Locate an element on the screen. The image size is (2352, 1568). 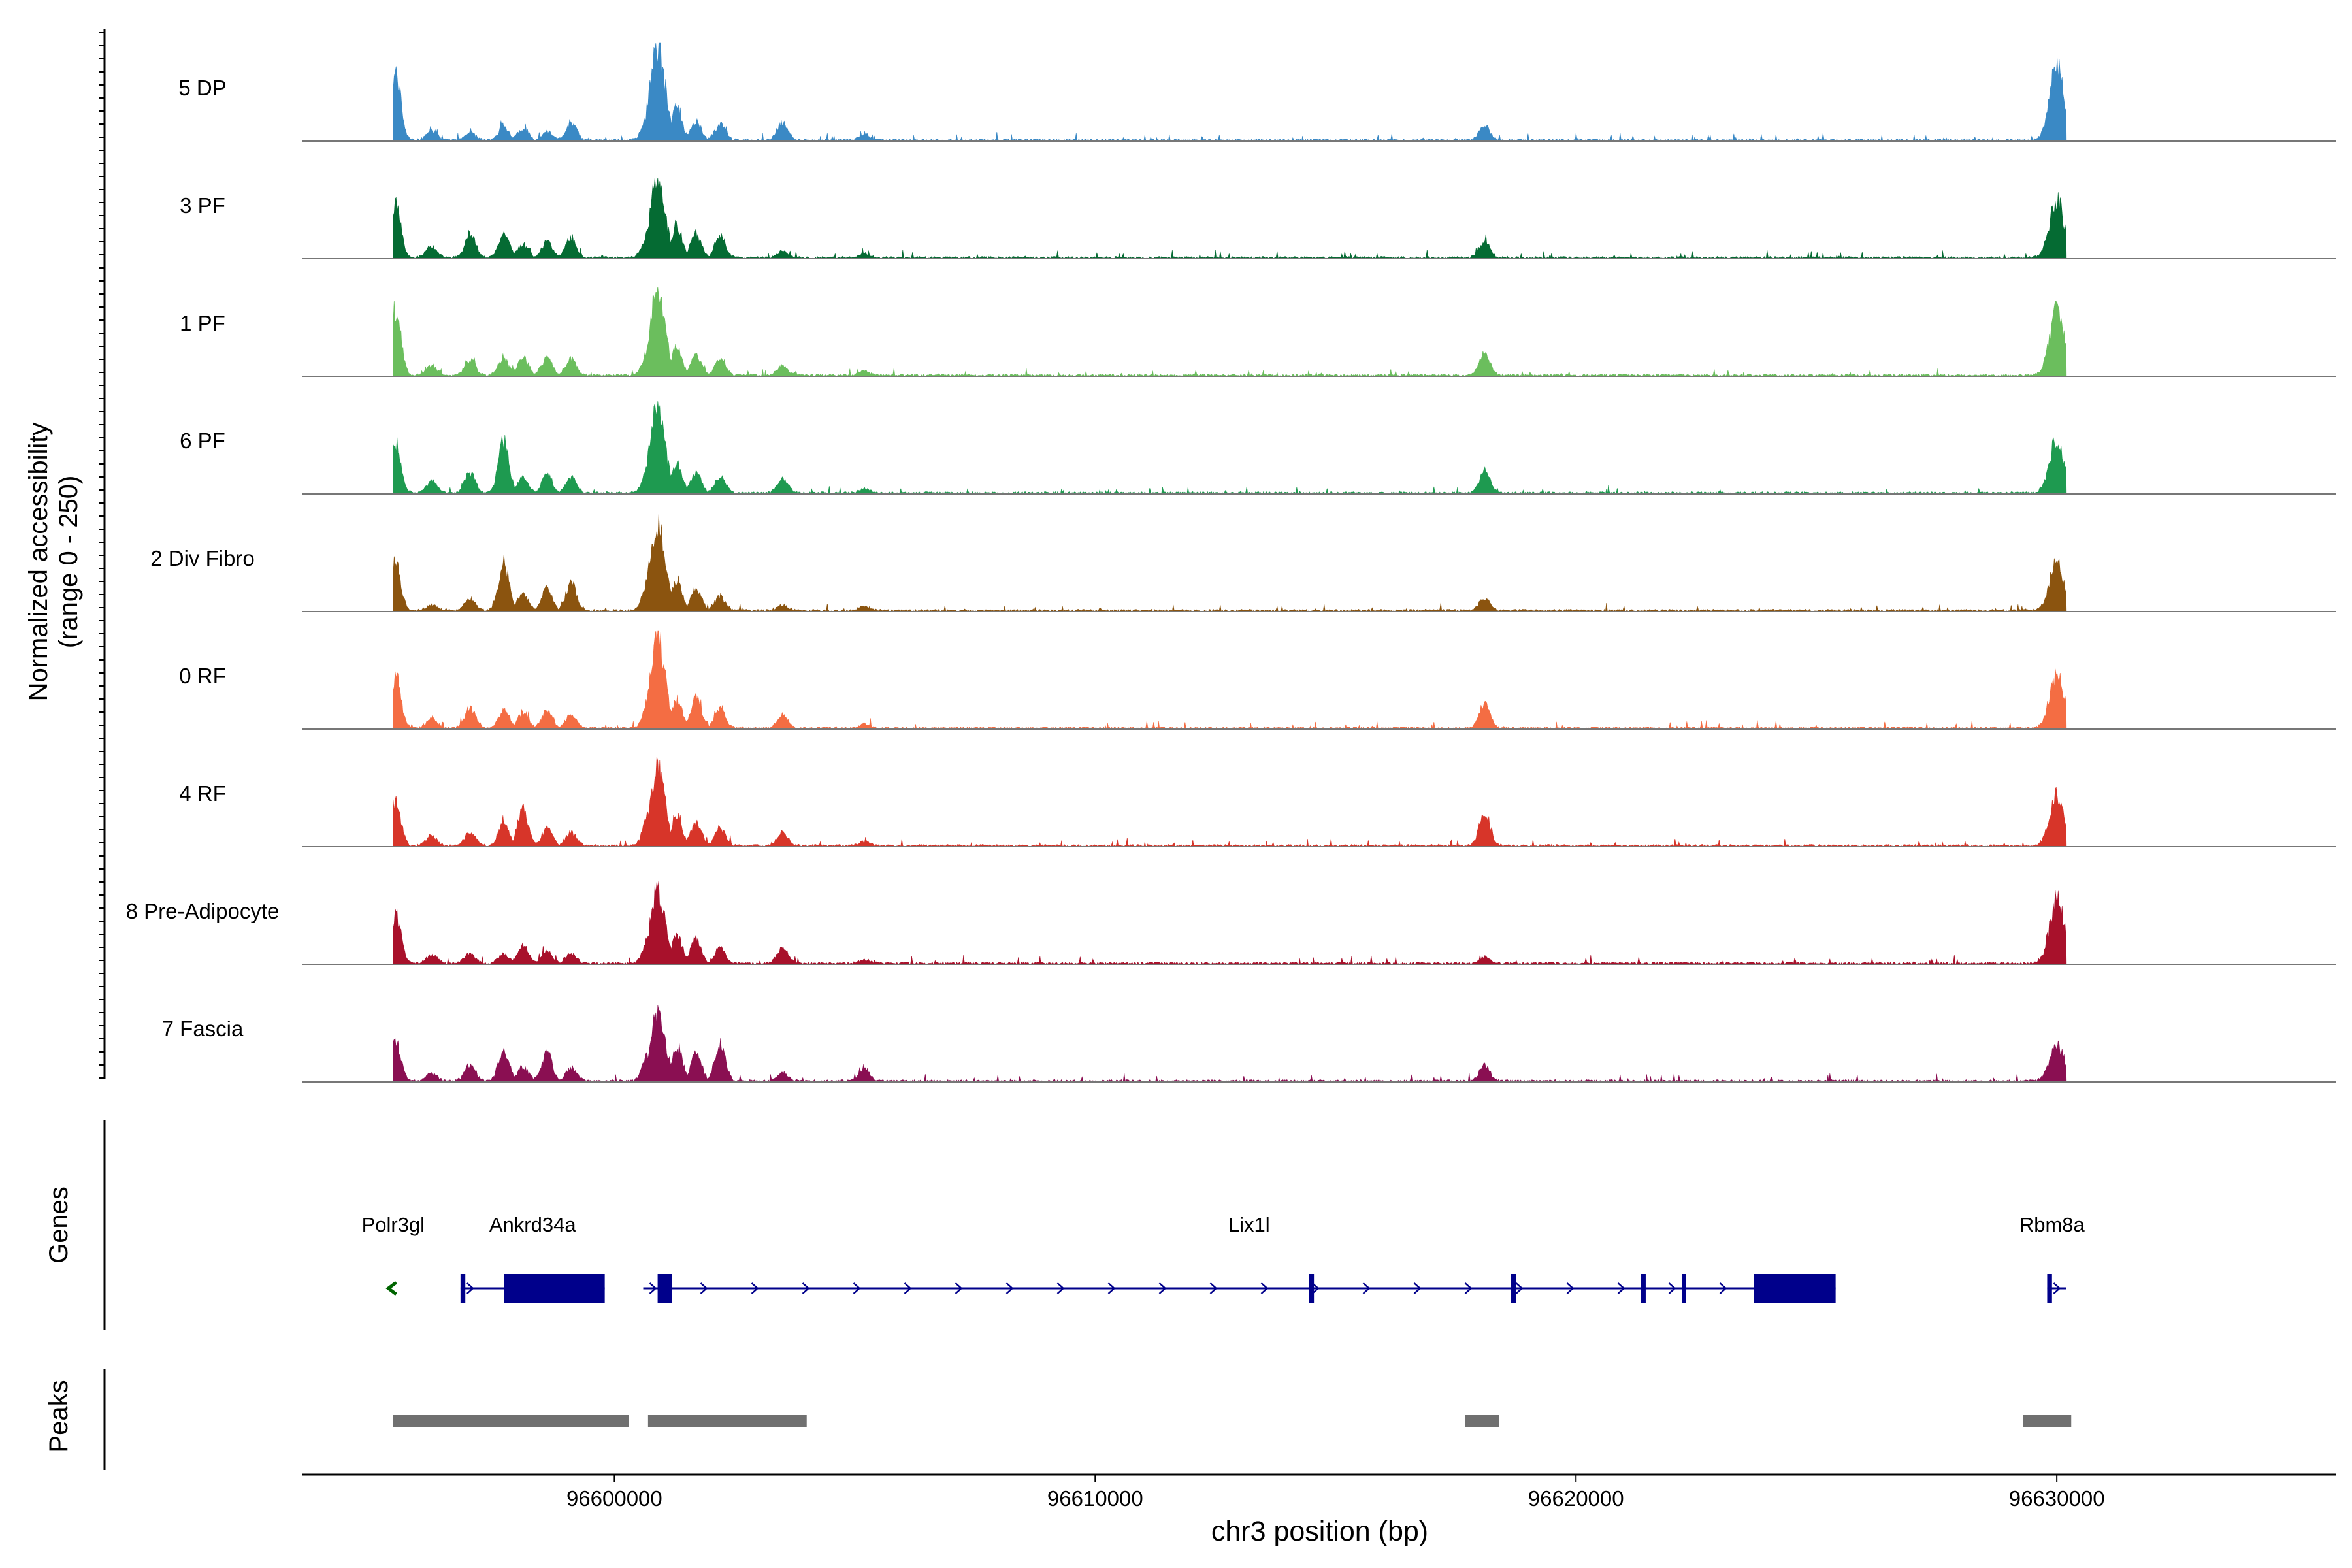
x-tick-label: 96620000 is located at coordinates (1576, 1498).